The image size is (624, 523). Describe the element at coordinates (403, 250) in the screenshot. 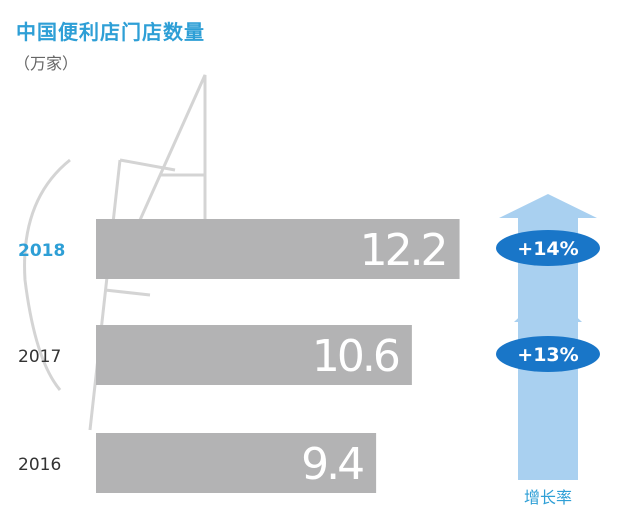

I see `value-label-2018: 12.2` at that location.